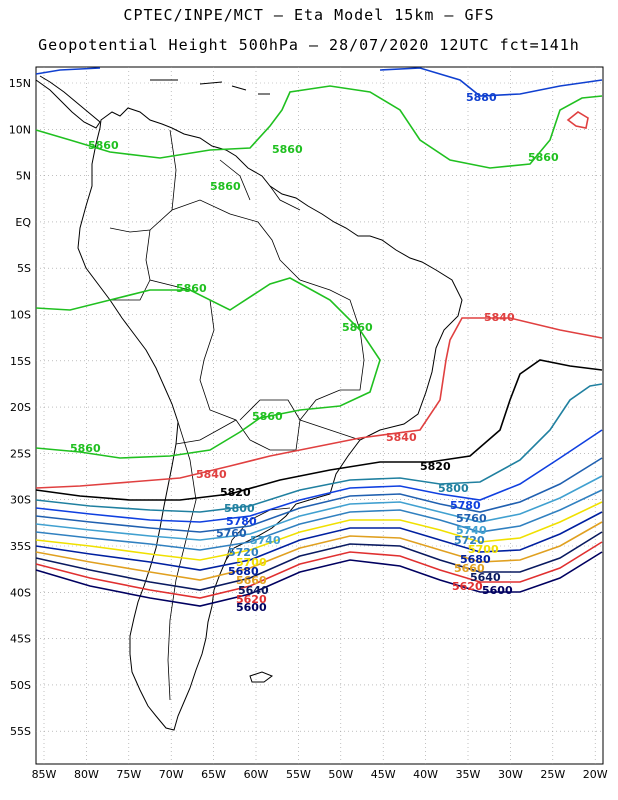  What do you see at coordinates (20, 546) in the screenshot?
I see `latitude-tick-label: 35S` at bounding box center [20, 546].